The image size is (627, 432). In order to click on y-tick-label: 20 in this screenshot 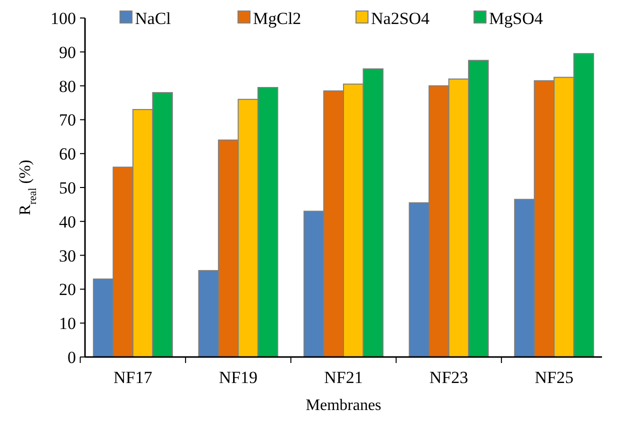, I will do `click(67, 290)`.